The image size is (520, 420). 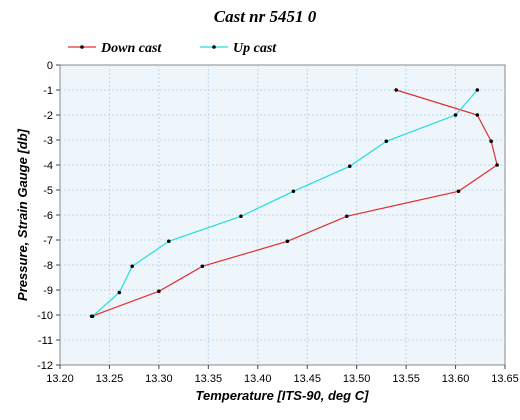 I want to click on x-tick-label: 13.65, so click(x=505, y=379).